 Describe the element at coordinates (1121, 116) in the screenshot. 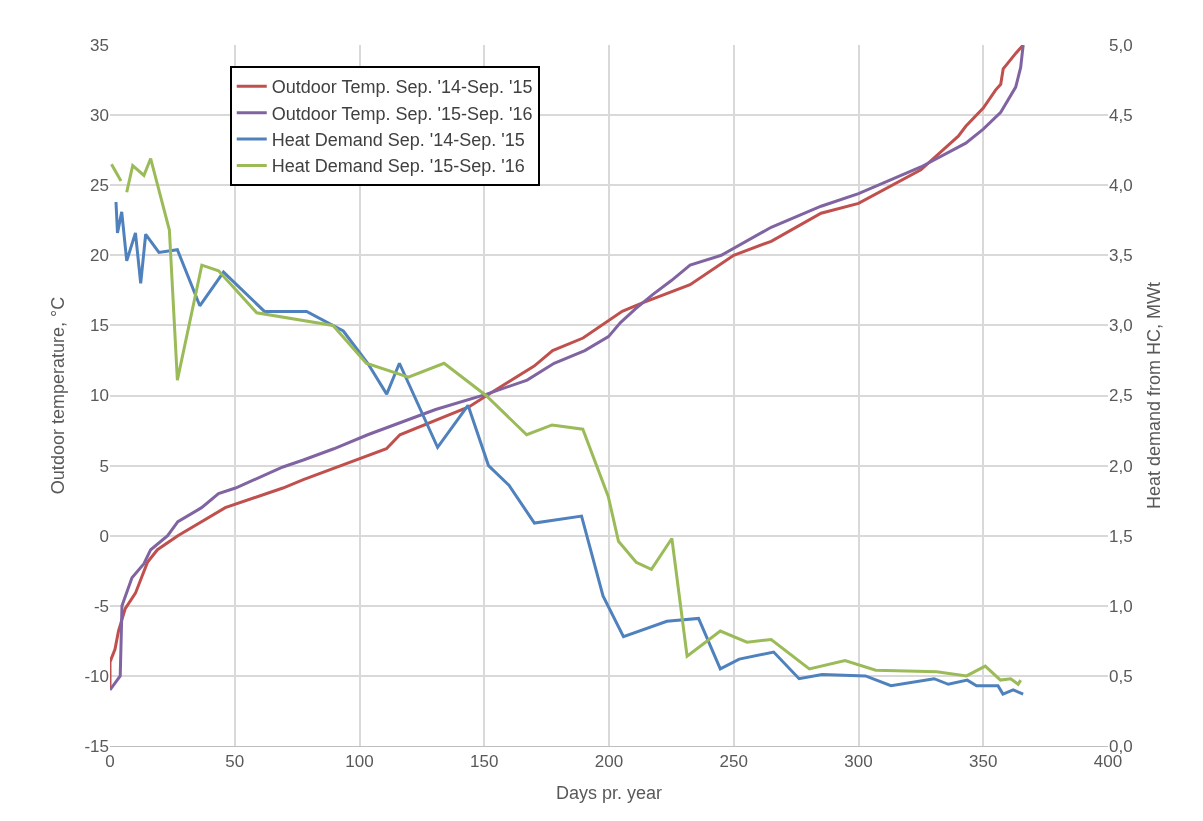

I see `y2-tick-label: 4,5` at that location.